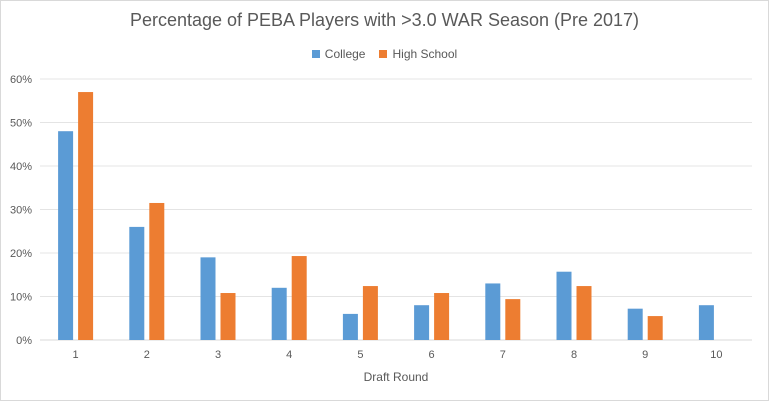 This screenshot has height=401, width=769. What do you see at coordinates (289, 355) in the screenshot?
I see `x-tick-label: 4` at bounding box center [289, 355].